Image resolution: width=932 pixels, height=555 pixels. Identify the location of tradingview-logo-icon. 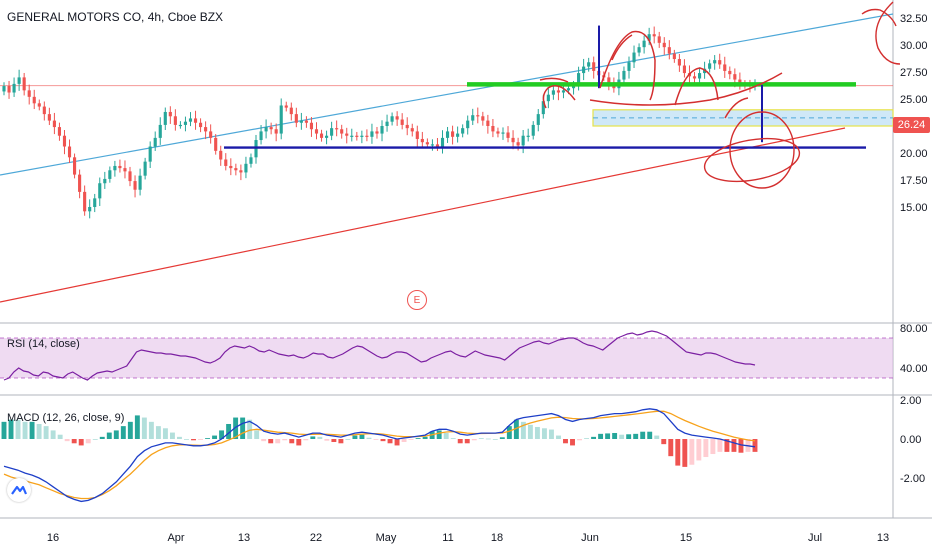
(19, 490).